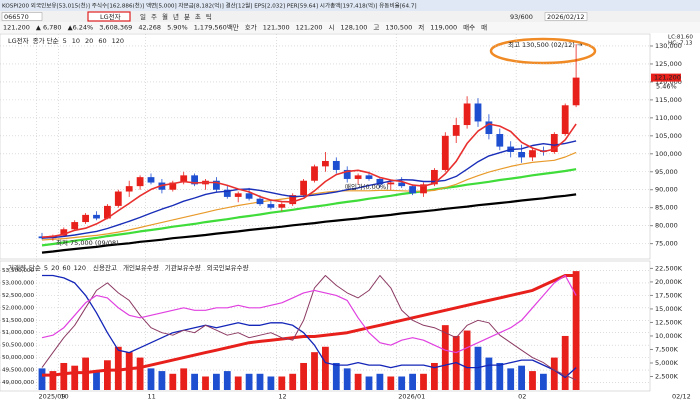 This screenshot has height=401, width=700. I want to click on y2-tick-label: 2,500K, so click(667, 376).